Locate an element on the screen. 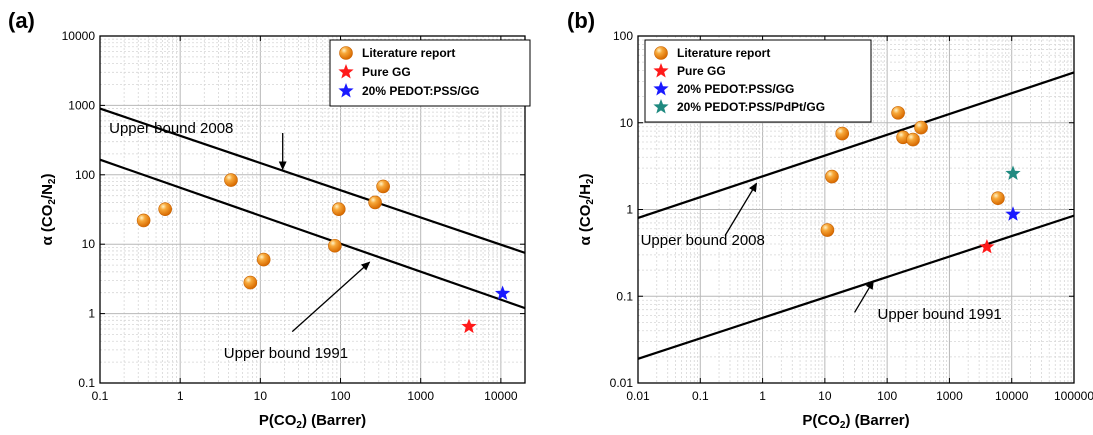 This screenshot has width=1093, height=435. y-tick-label: 10000 is located at coordinates (79, 36).